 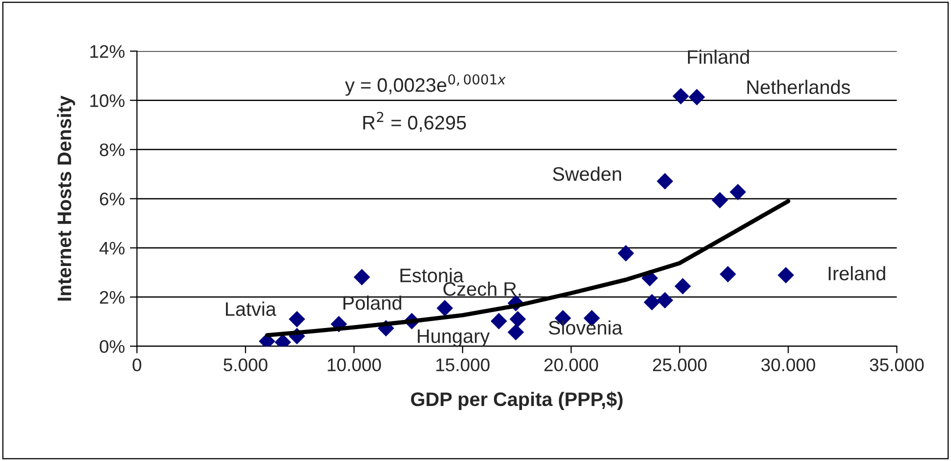 I want to click on annotation: Hungary, so click(x=454, y=338).